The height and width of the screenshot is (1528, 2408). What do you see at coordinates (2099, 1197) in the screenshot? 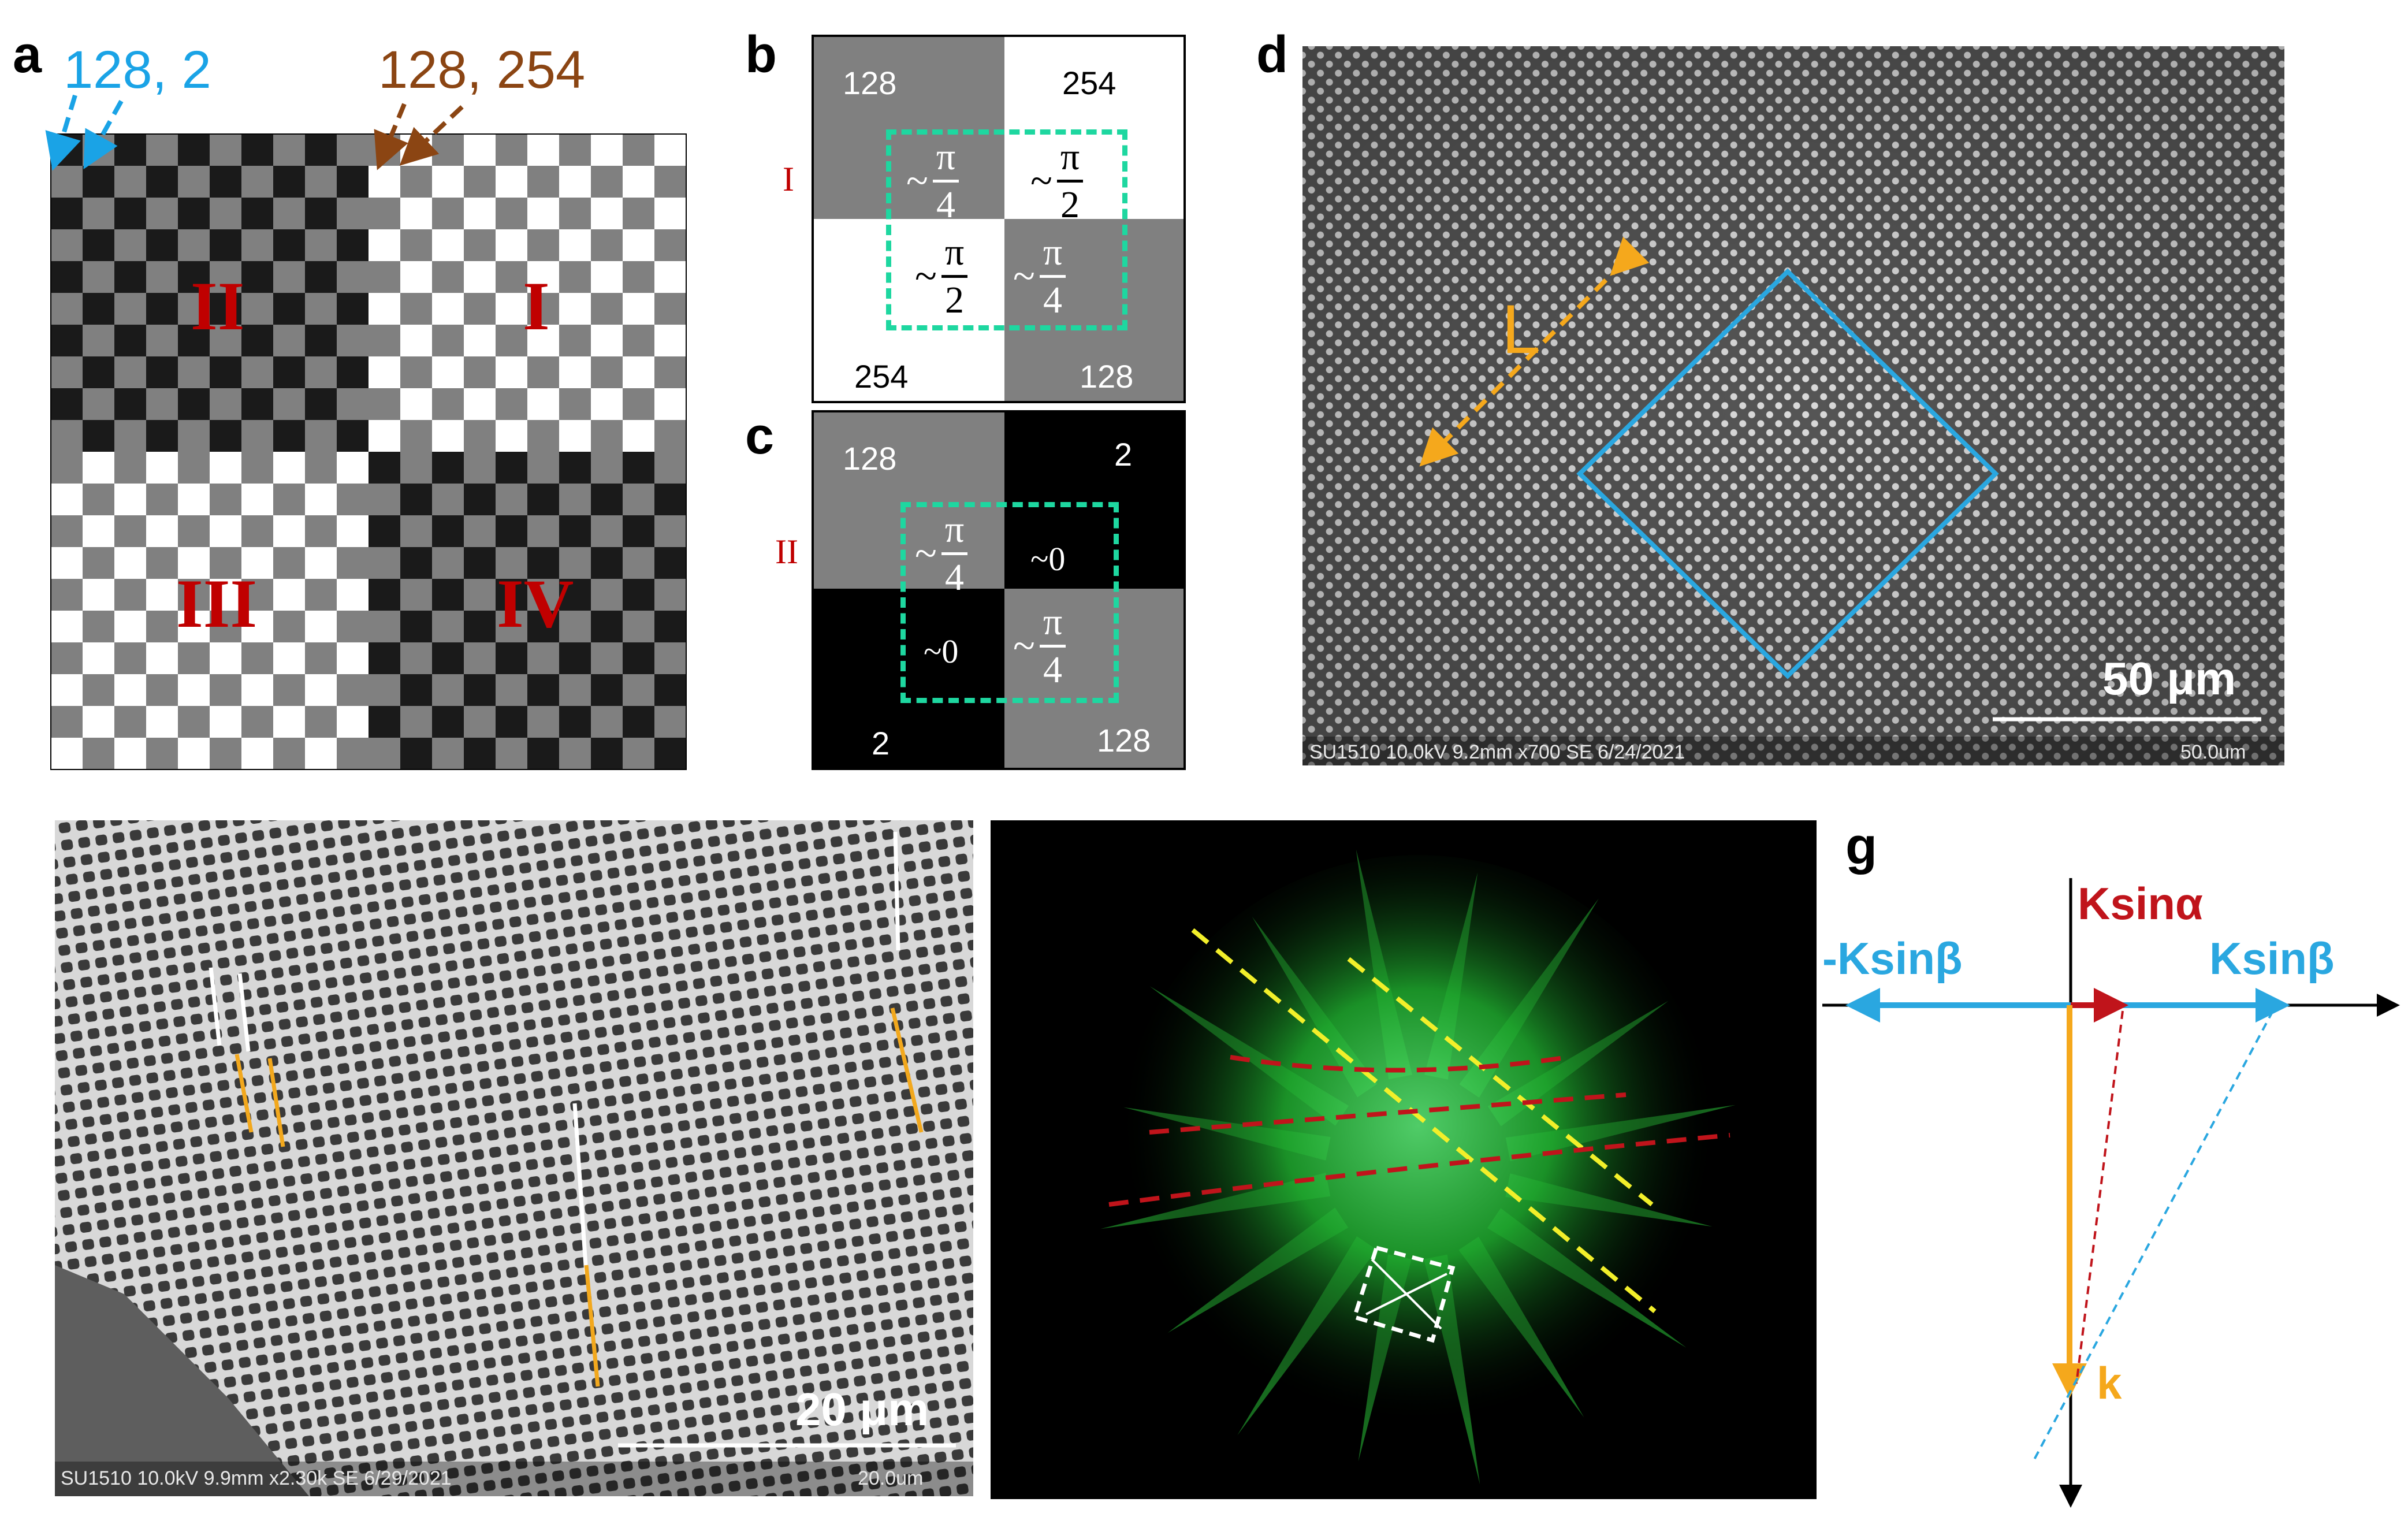
I see `red-dashed-guide` at bounding box center [2099, 1197].